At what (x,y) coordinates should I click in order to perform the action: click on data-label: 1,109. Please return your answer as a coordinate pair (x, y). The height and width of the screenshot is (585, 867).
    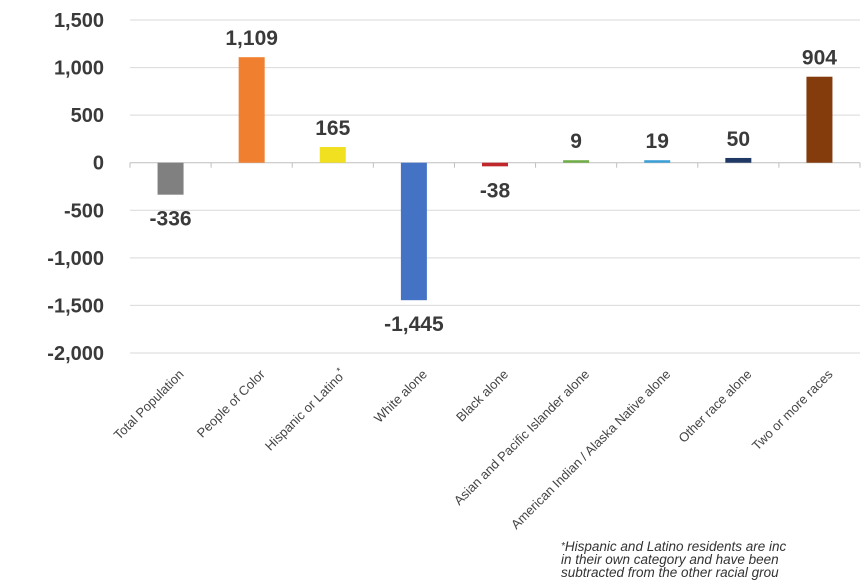
    Looking at the image, I should click on (251, 38).